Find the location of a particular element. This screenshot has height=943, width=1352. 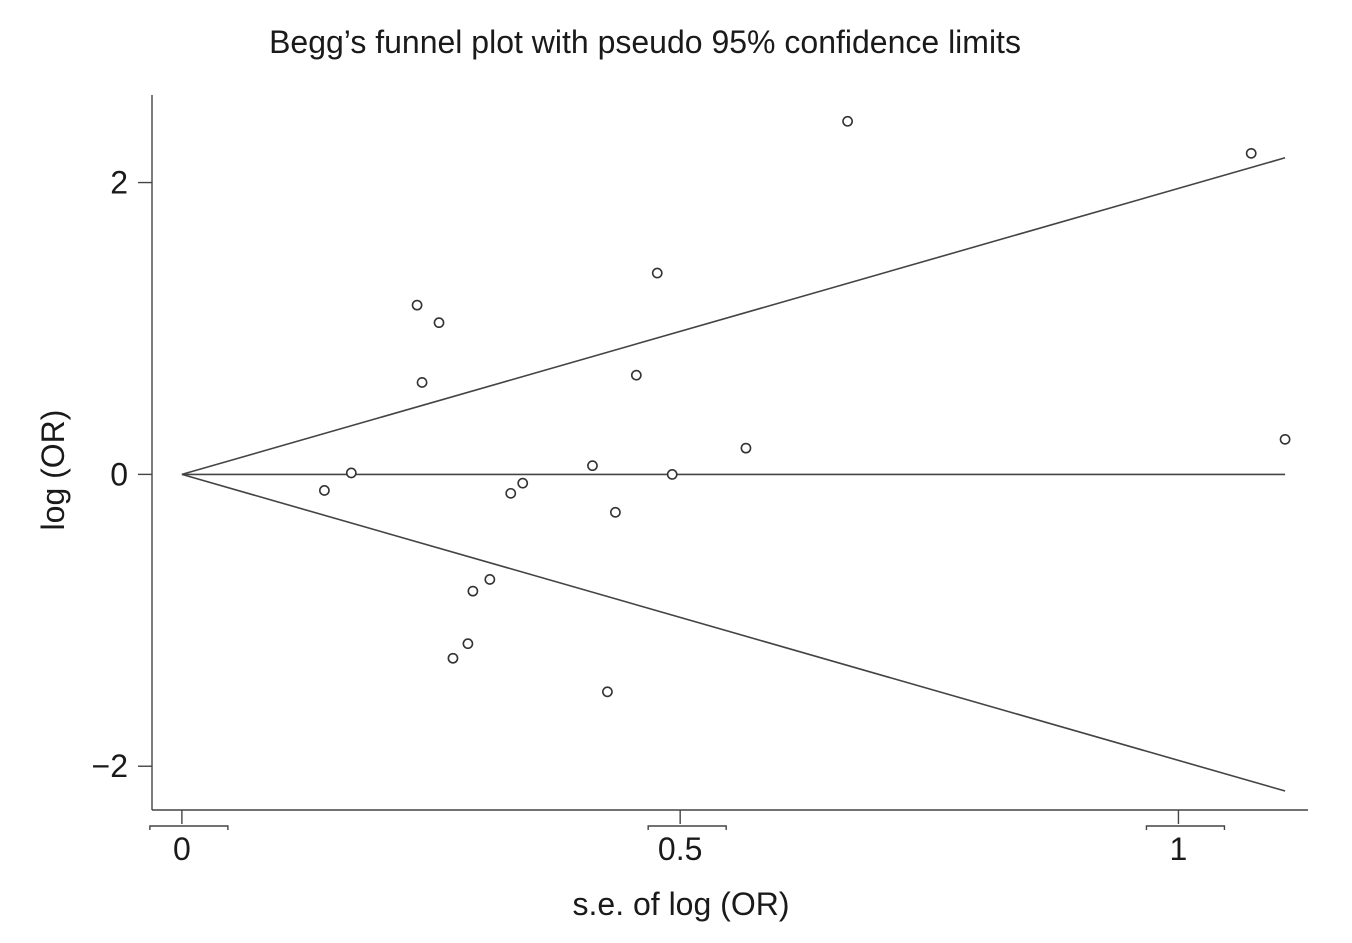

x-axis-label: s.e. of log (OR) is located at coordinates (681, 904).